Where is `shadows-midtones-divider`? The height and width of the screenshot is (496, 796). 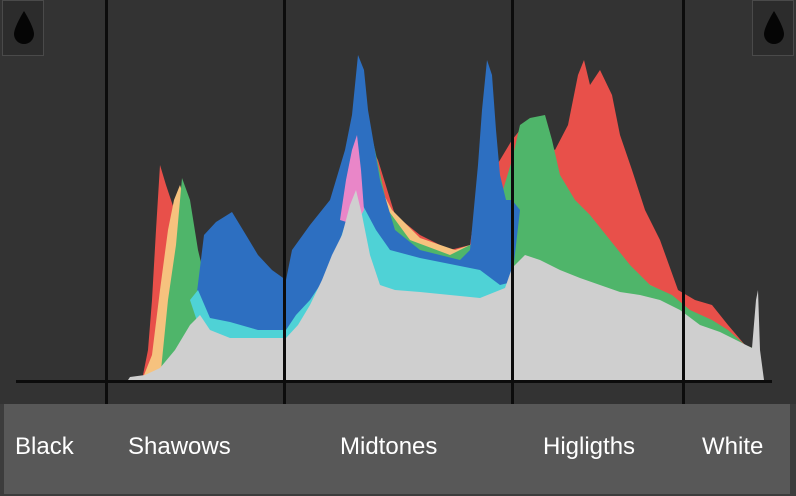
shadows-midtones-divider is located at coordinates (284, 202).